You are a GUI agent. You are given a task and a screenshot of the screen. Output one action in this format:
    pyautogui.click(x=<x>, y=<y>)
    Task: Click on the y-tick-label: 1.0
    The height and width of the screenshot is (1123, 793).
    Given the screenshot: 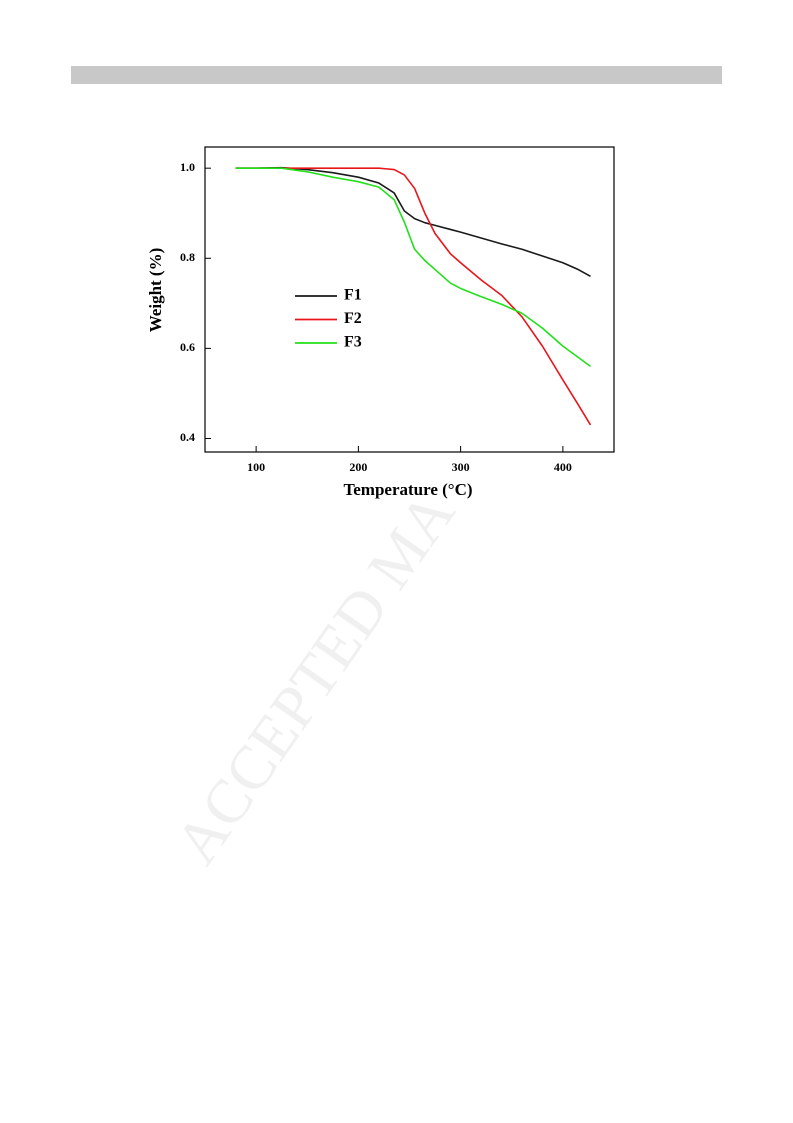 What is the action you would take?
    pyautogui.click(x=187, y=167)
    